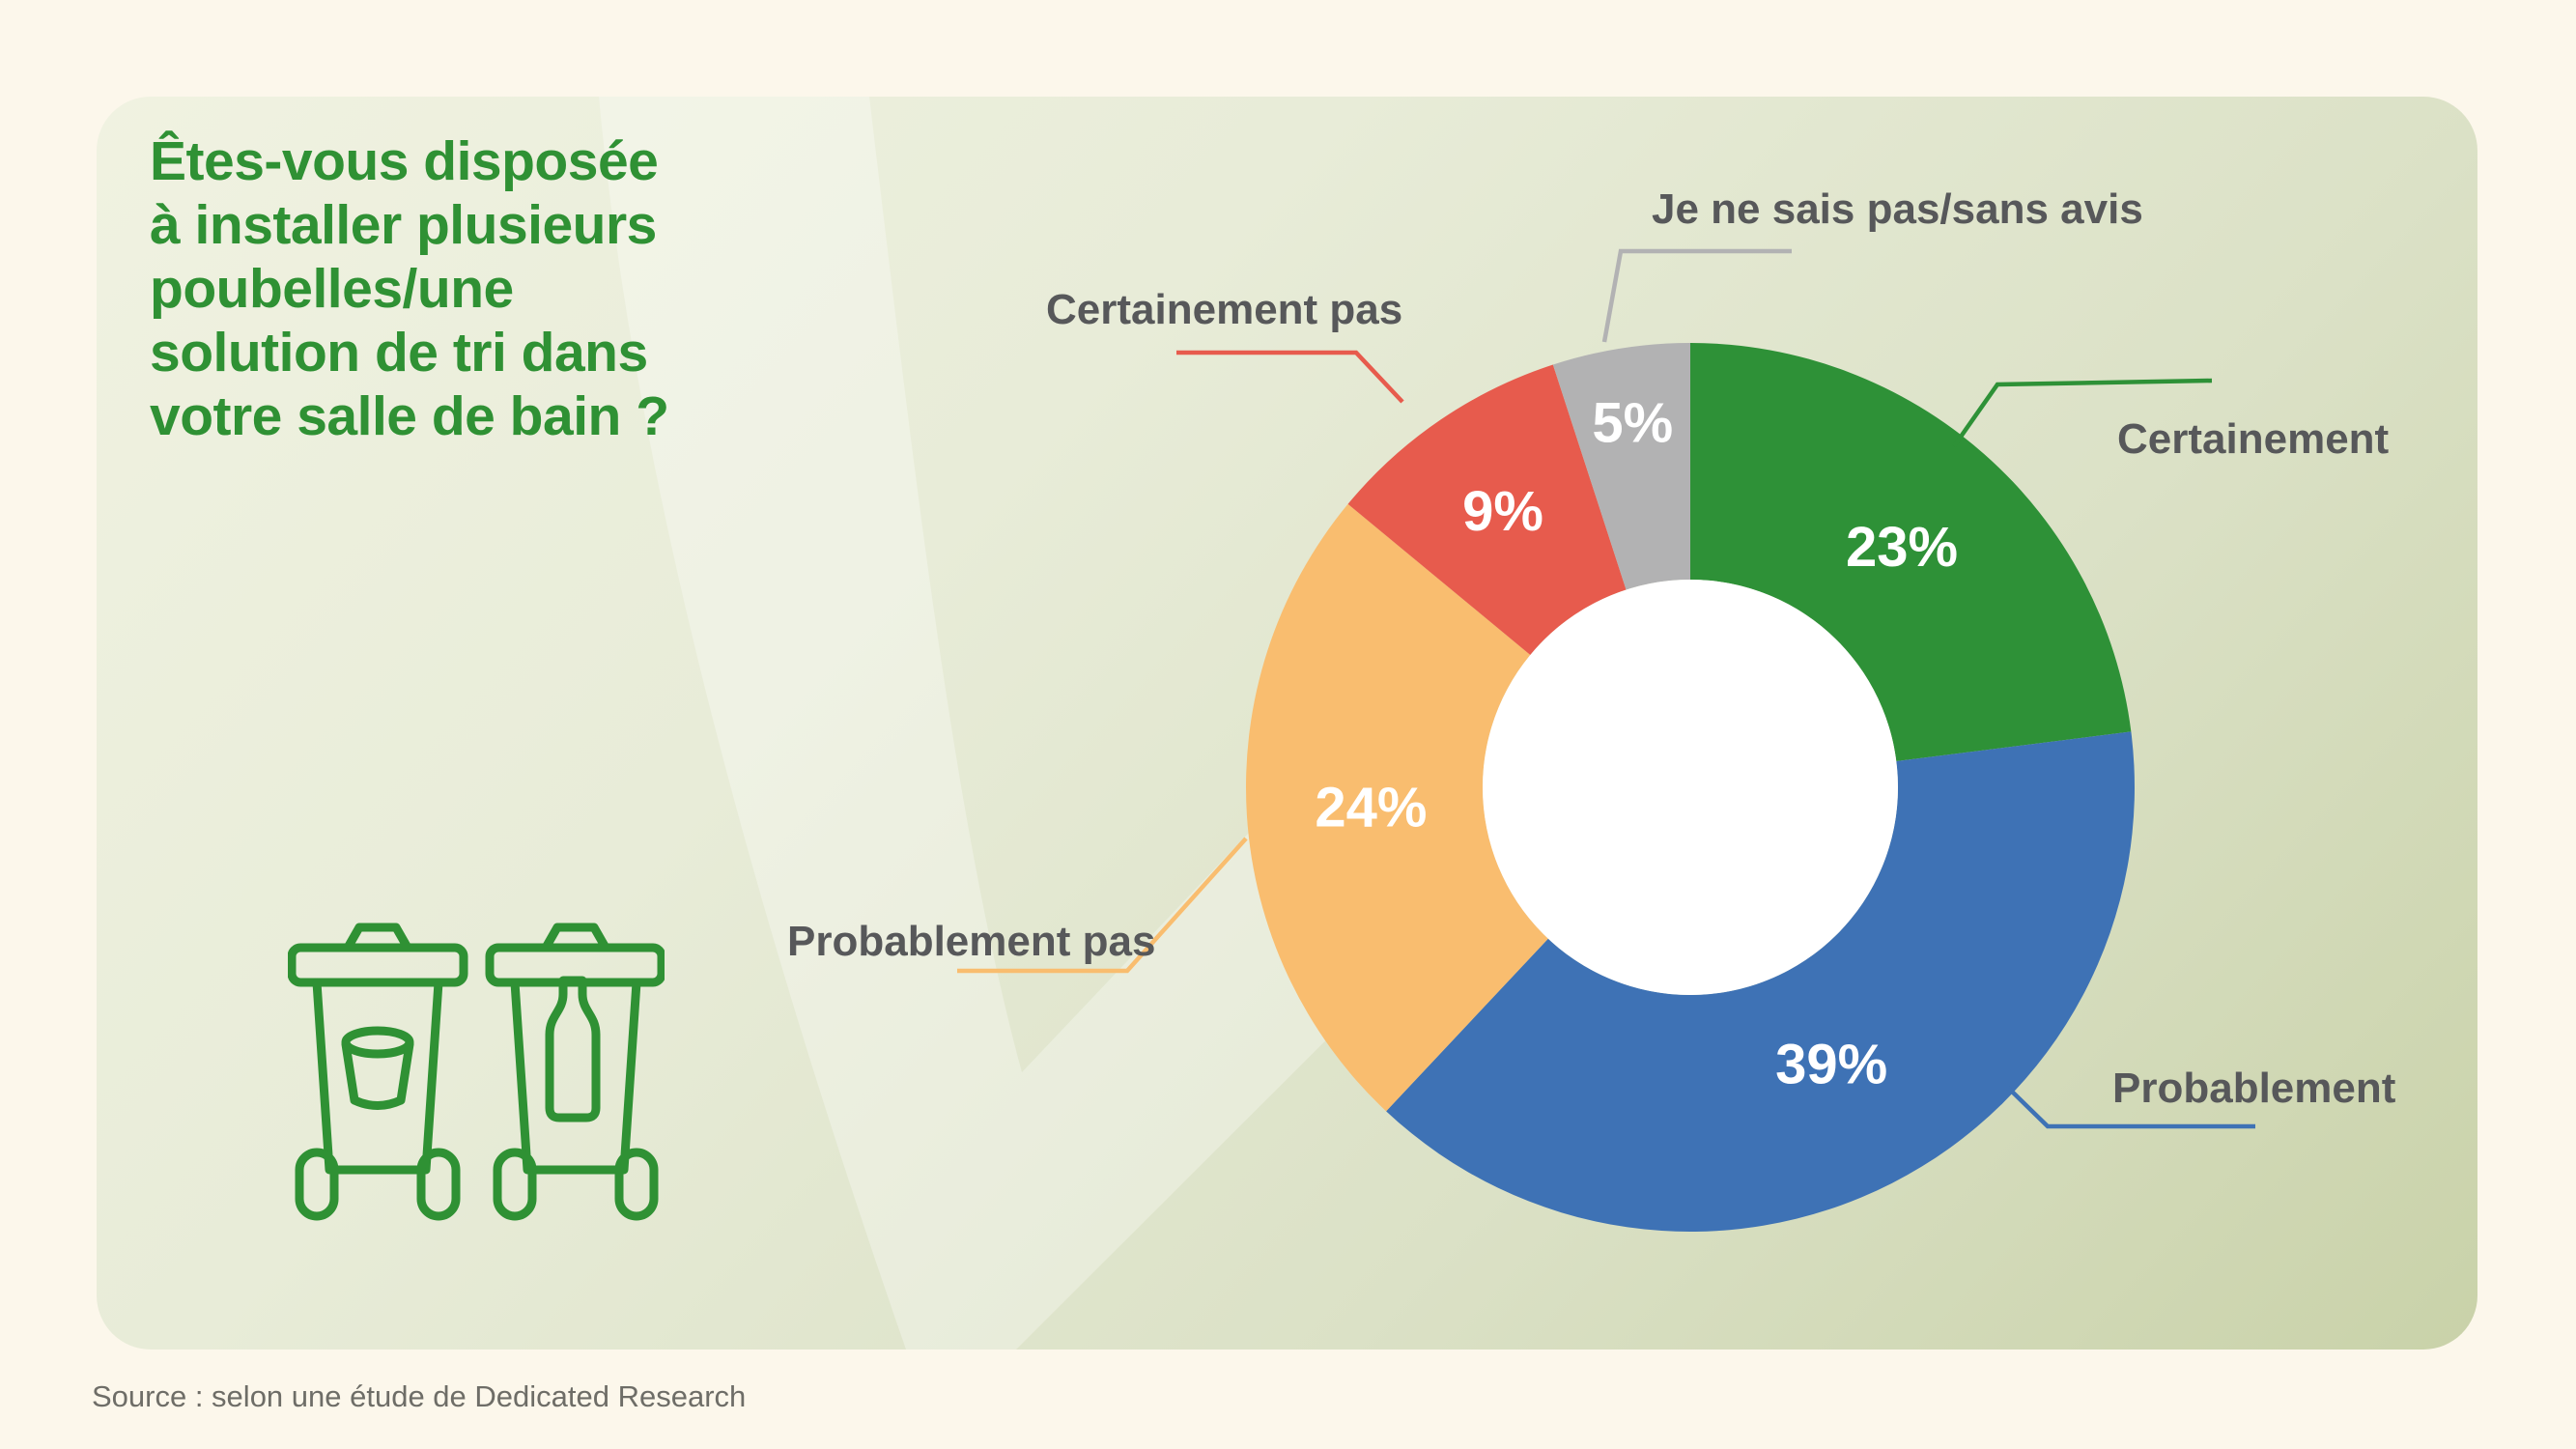 This screenshot has width=2576, height=1449. Describe the element at coordinates (1831, 1064) in the screenshot. I see `value-label-1: 39%` at that location.